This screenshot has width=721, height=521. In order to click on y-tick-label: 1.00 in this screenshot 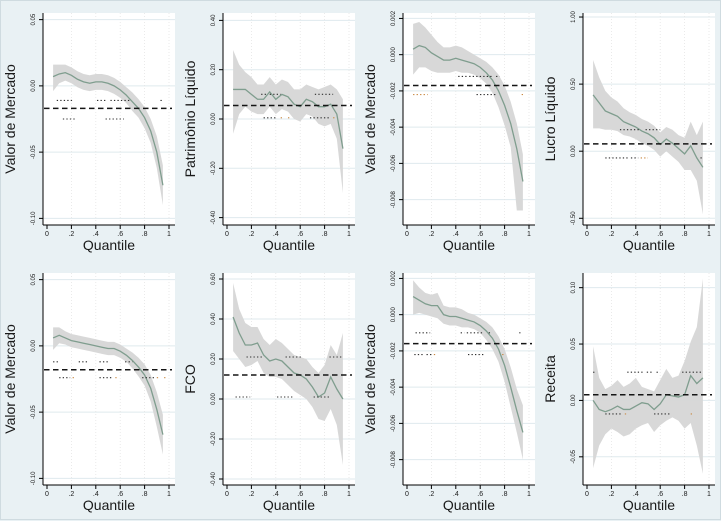, I will do `click(574, 17)`.